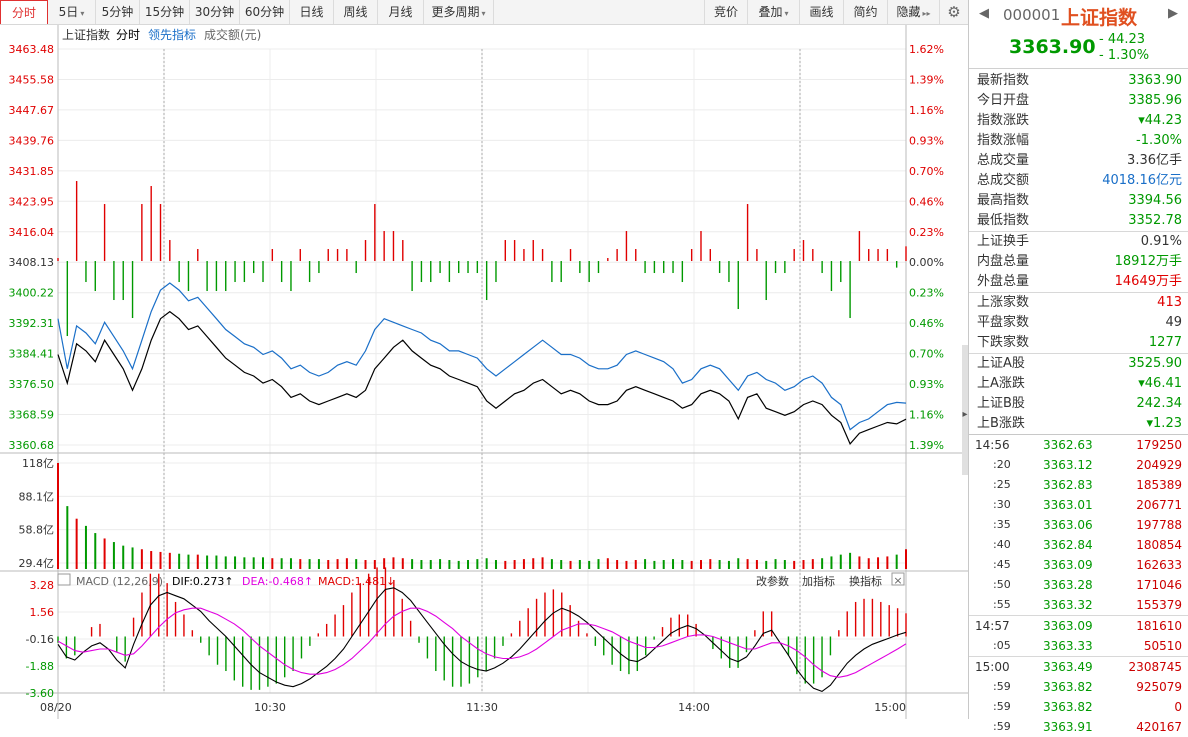 This screenshot has height=737, width=1188. What do you see at coordinates (1003, 220) in the screenshot?
I see `stat-label: 最低指数` at bounding box center [1003, 220].